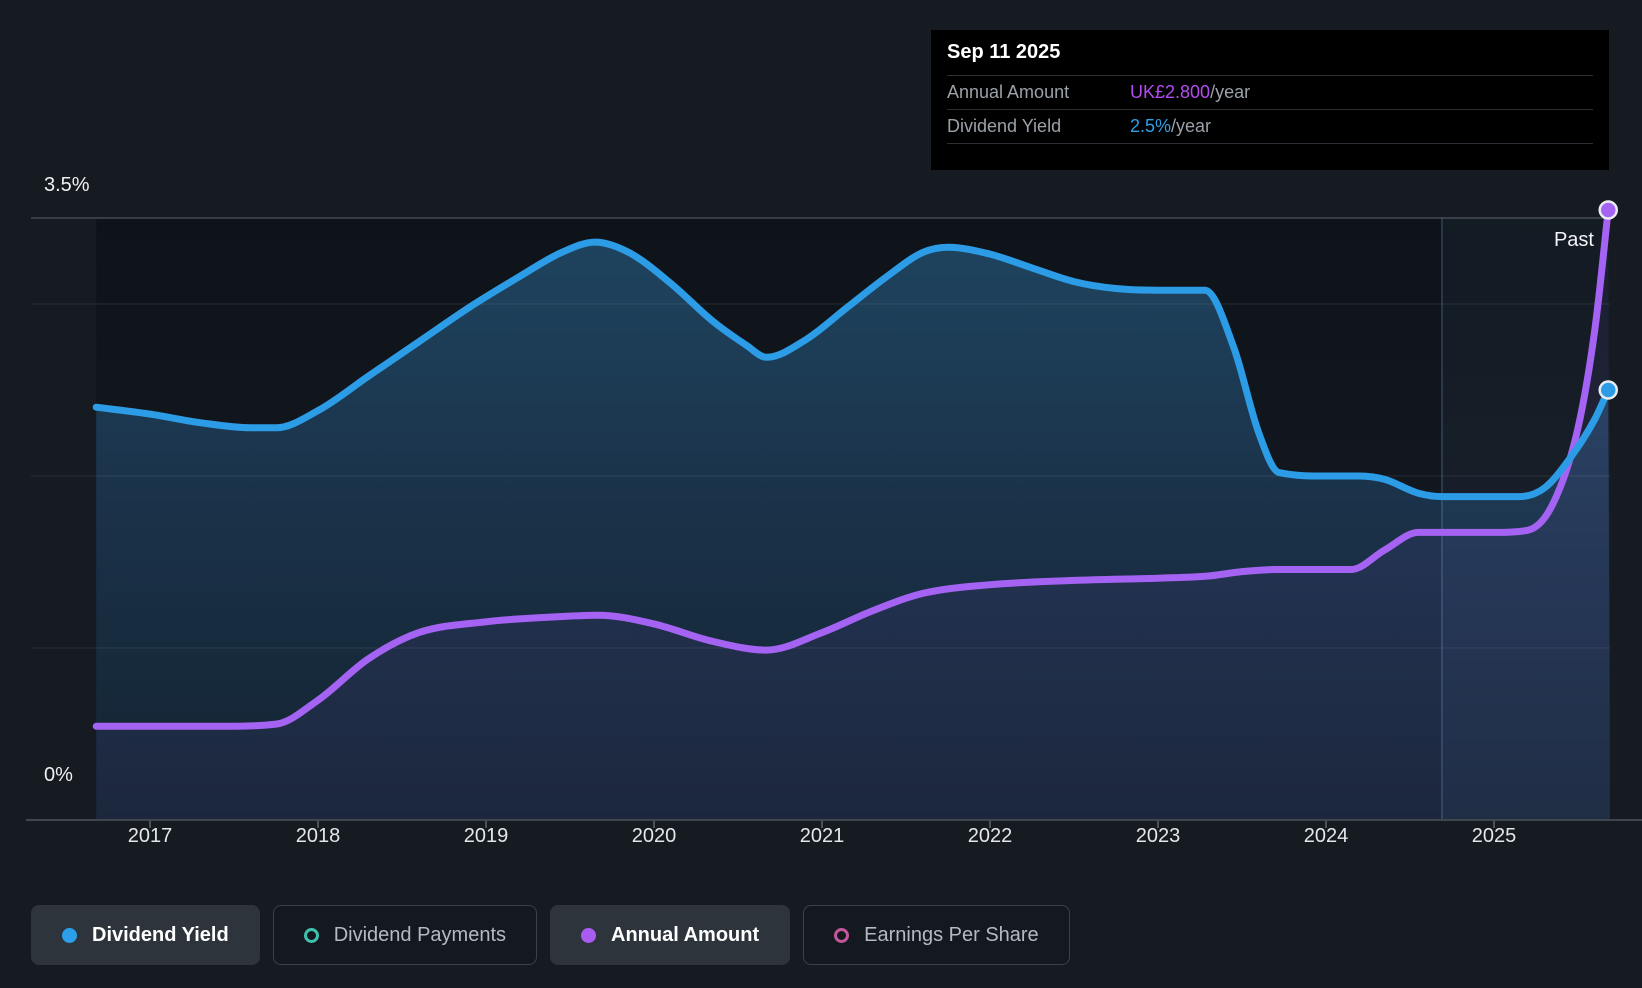 The height and width of the screenshot is (988, 1642). I want to click on x-axis-label: 2019, so click(486, 836).